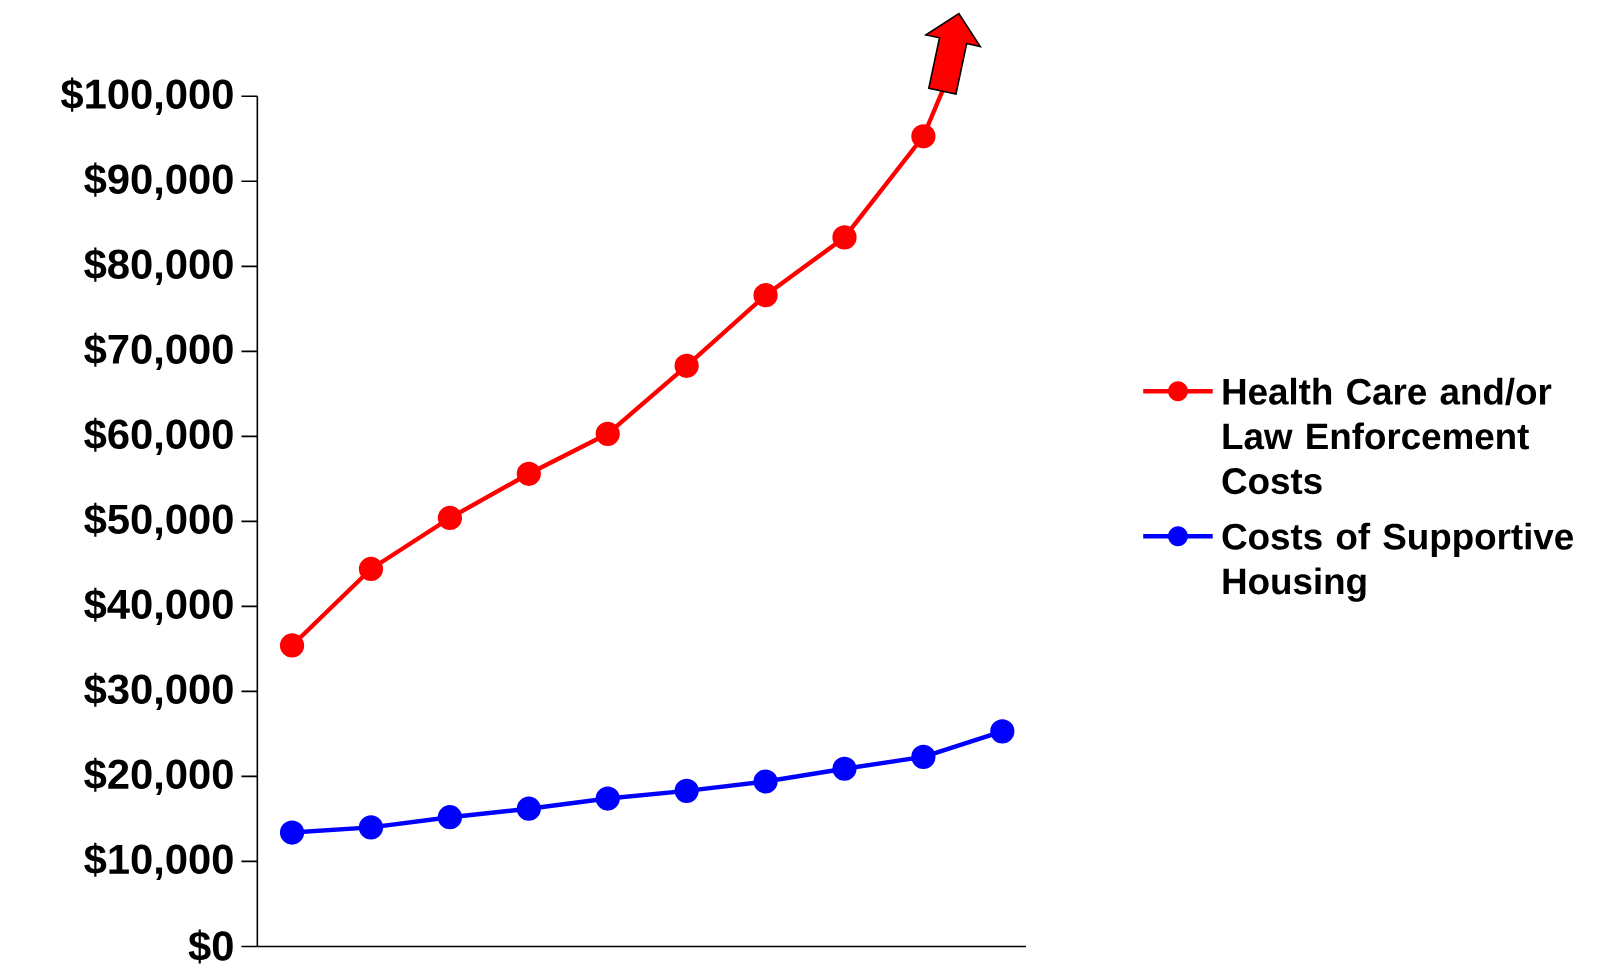  What do you see at coordinates (158, 521) in the screenshot?
I see `y-tick-label: $50,000` at bounding box center [158, 521].